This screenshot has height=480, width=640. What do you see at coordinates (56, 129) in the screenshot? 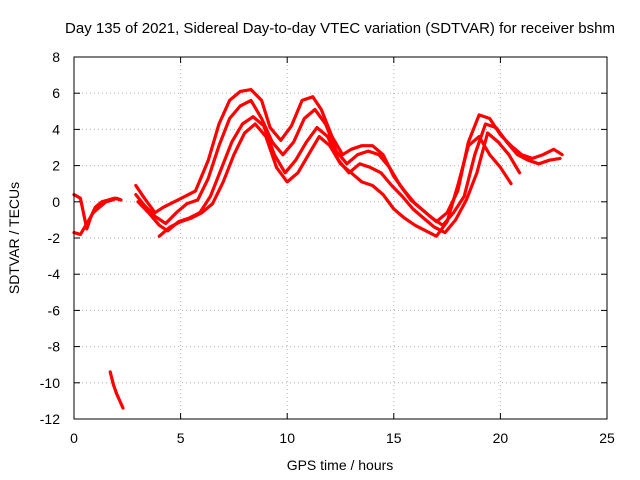
I see `y-tick-label: 4` at bounding box center [56, 129].